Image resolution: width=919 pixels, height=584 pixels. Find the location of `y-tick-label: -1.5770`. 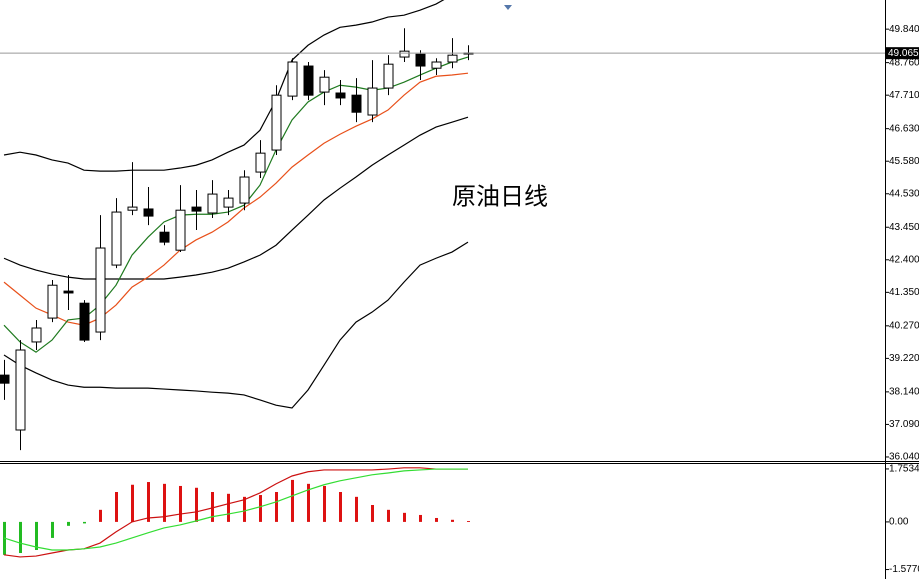

y-tick-label: -1.5770 is located at coordinates (904, 569).